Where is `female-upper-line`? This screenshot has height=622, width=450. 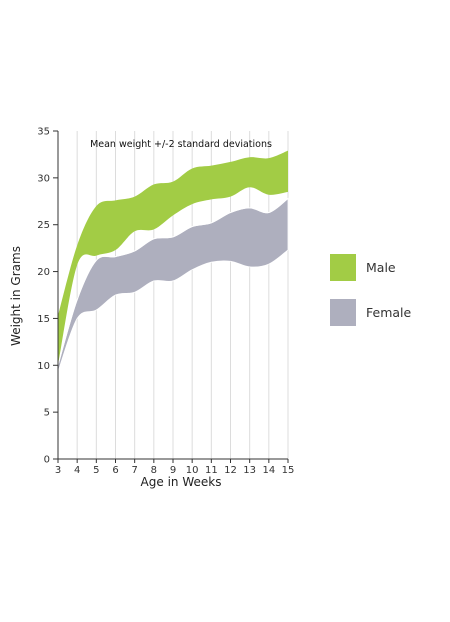 female-upper-line is located at coordinates (173, 282).